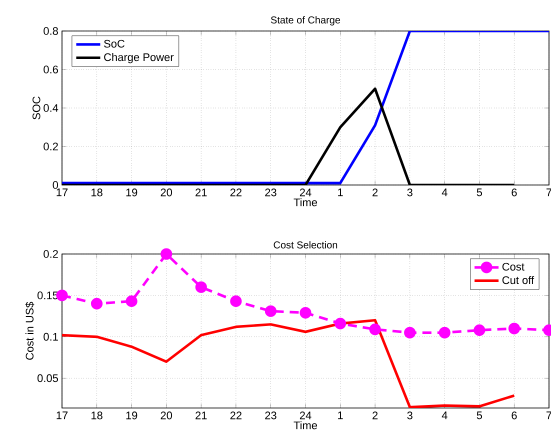 This screenshot has height=448, width=551. I want to click on y-axis-title: SOC, so click(36, 108).